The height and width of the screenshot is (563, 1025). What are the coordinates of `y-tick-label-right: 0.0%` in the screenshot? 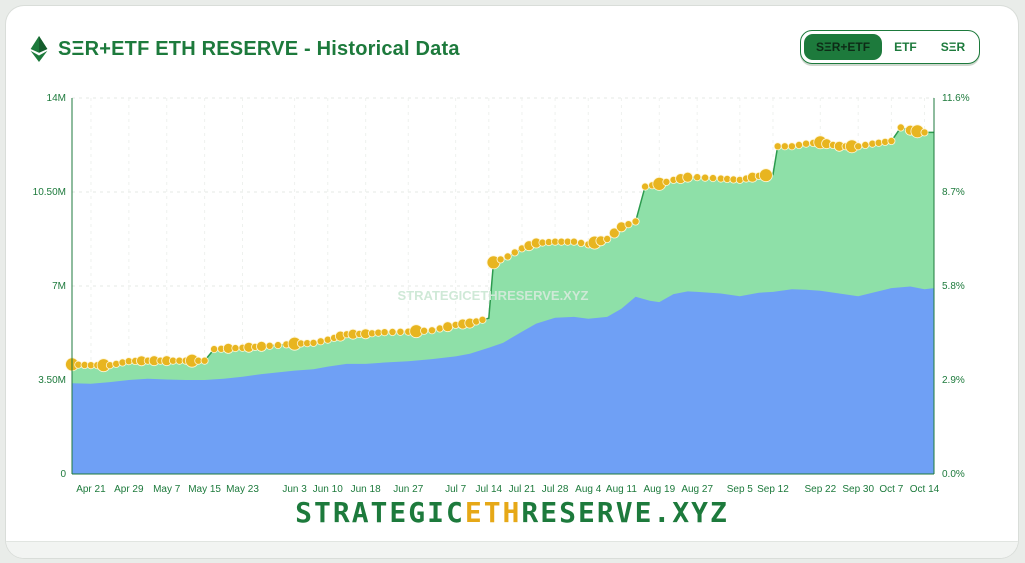 It's located at (953, 474).